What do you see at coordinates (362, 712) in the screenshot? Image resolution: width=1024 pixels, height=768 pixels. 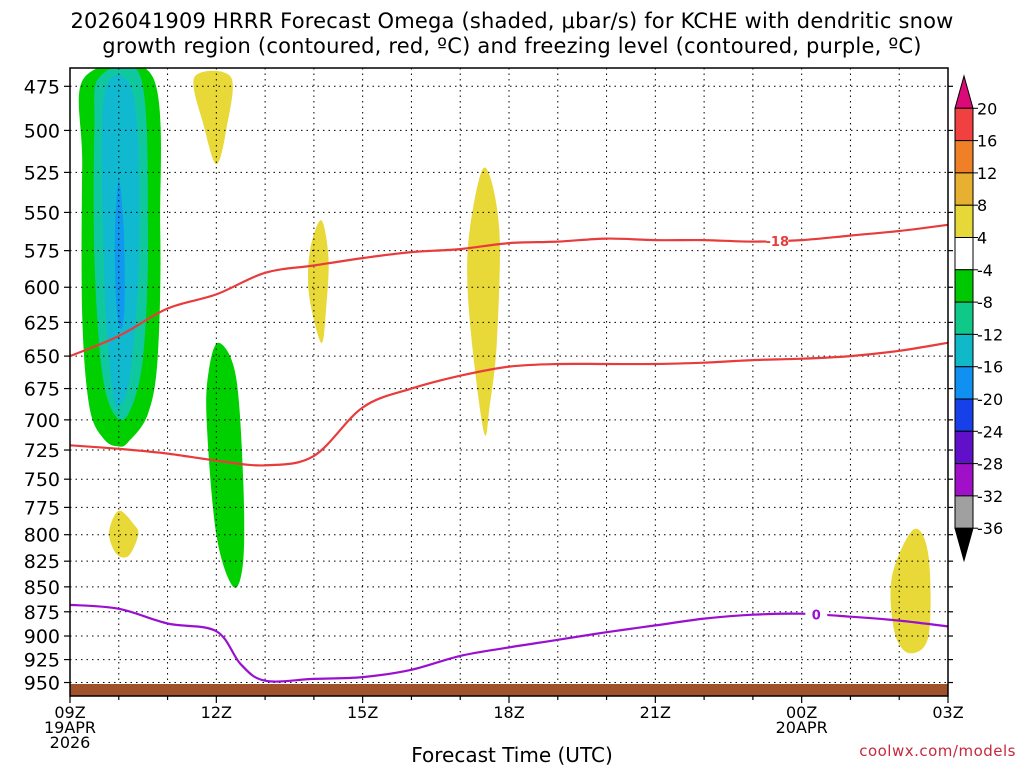 I see `x-tick-label: 15Z` at bounding box center [362, 712].